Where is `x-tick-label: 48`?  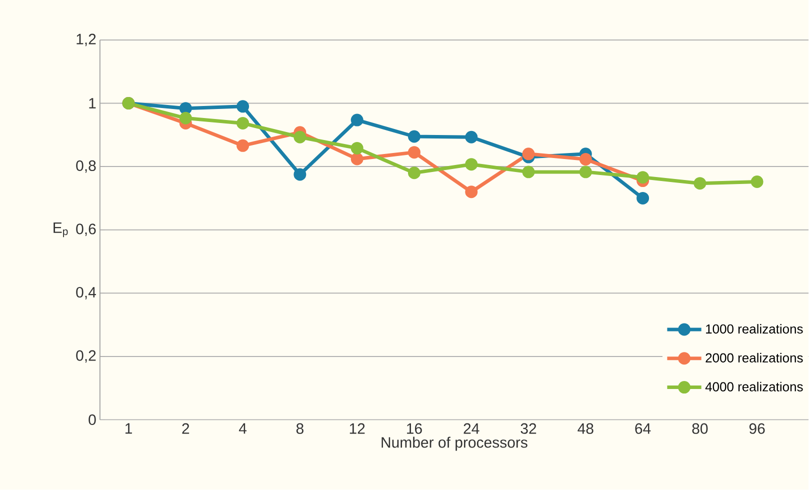
x-tick-label: 48 is located at coordinates (586, 428).